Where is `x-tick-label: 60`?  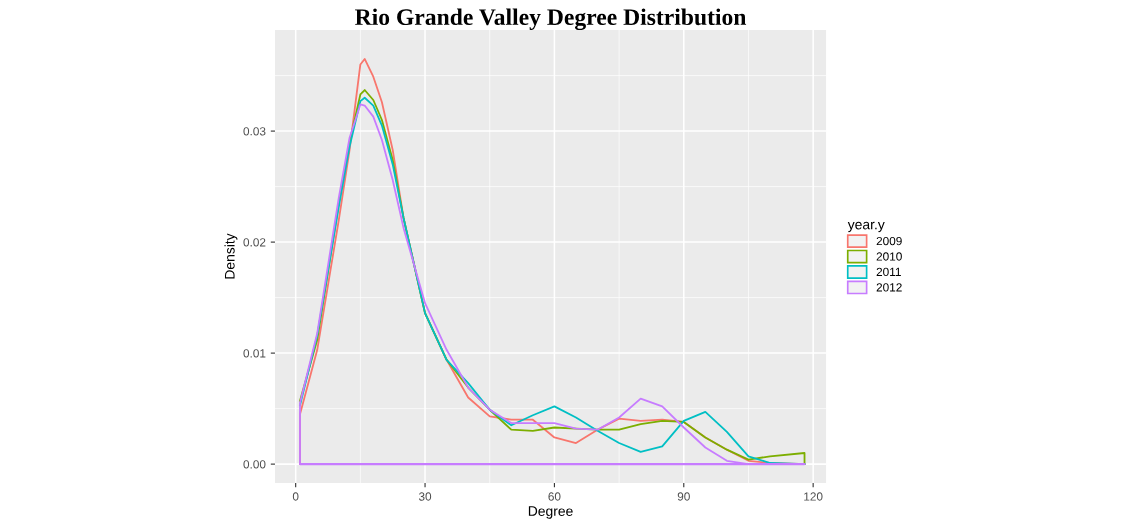 x-tick-label: 60 is located at coordinates (554, 496).